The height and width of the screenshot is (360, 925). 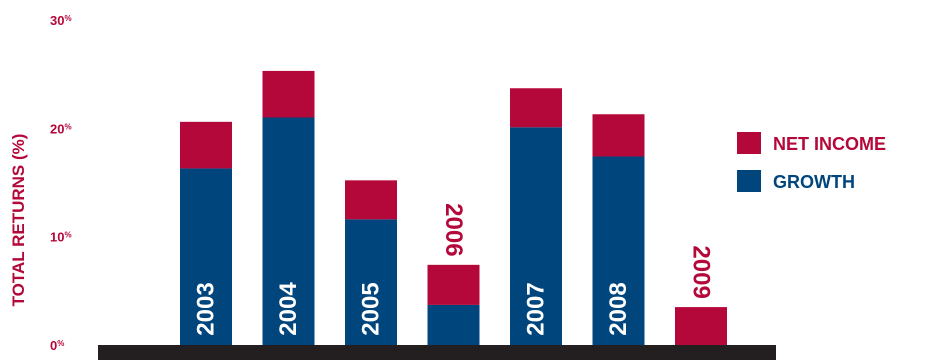 I want to click on legend: NET INCOME GROWTH, so click(x=811, y=162).